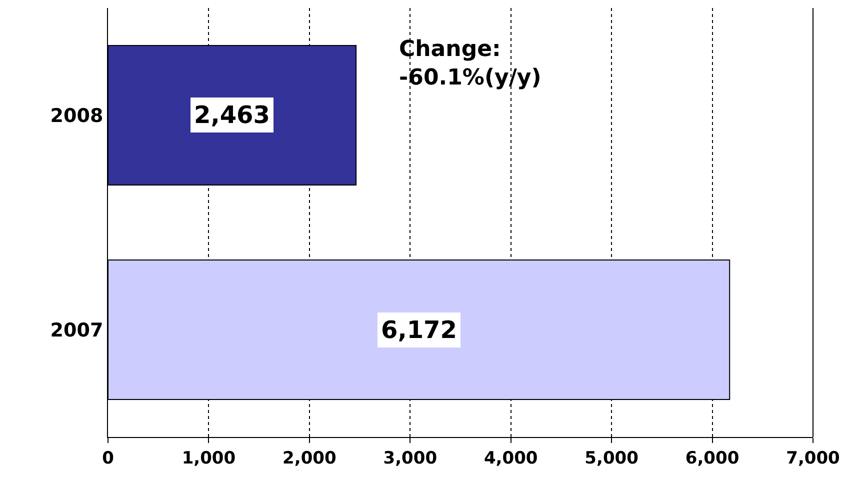 The width and height of the screenshot is (850, 482). What do you see at coordinates (712, 458) in the screenshot?
I see `x-tick-label: 6,000` at bounding box center [712, 458].